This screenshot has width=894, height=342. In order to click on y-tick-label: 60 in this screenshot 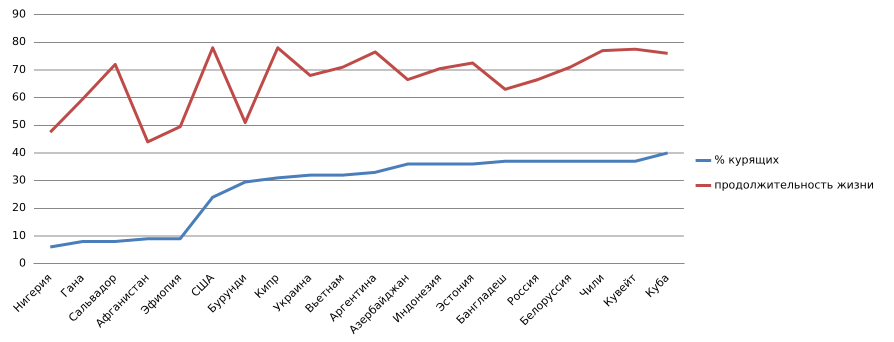, I will do `click(19, 97)`.